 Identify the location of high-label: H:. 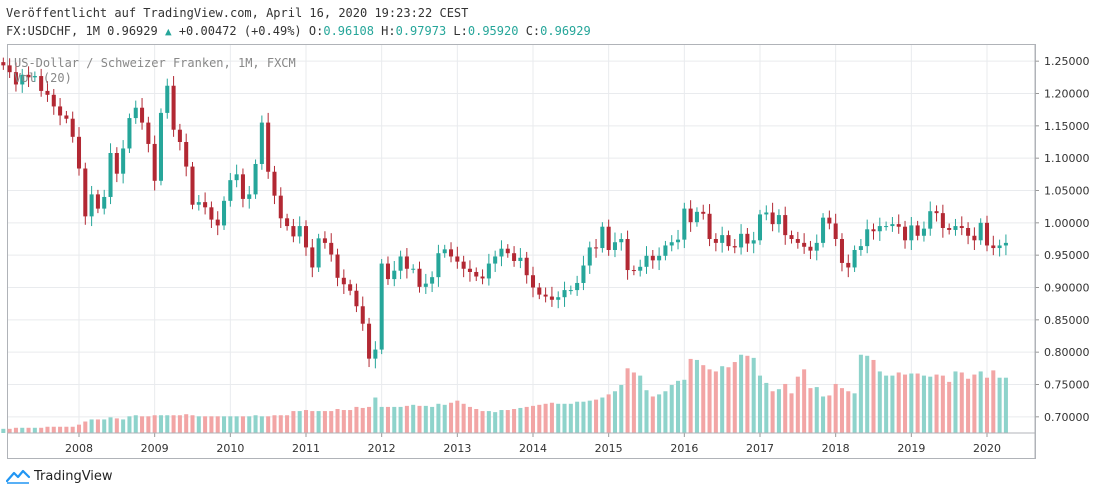
(388, 31).